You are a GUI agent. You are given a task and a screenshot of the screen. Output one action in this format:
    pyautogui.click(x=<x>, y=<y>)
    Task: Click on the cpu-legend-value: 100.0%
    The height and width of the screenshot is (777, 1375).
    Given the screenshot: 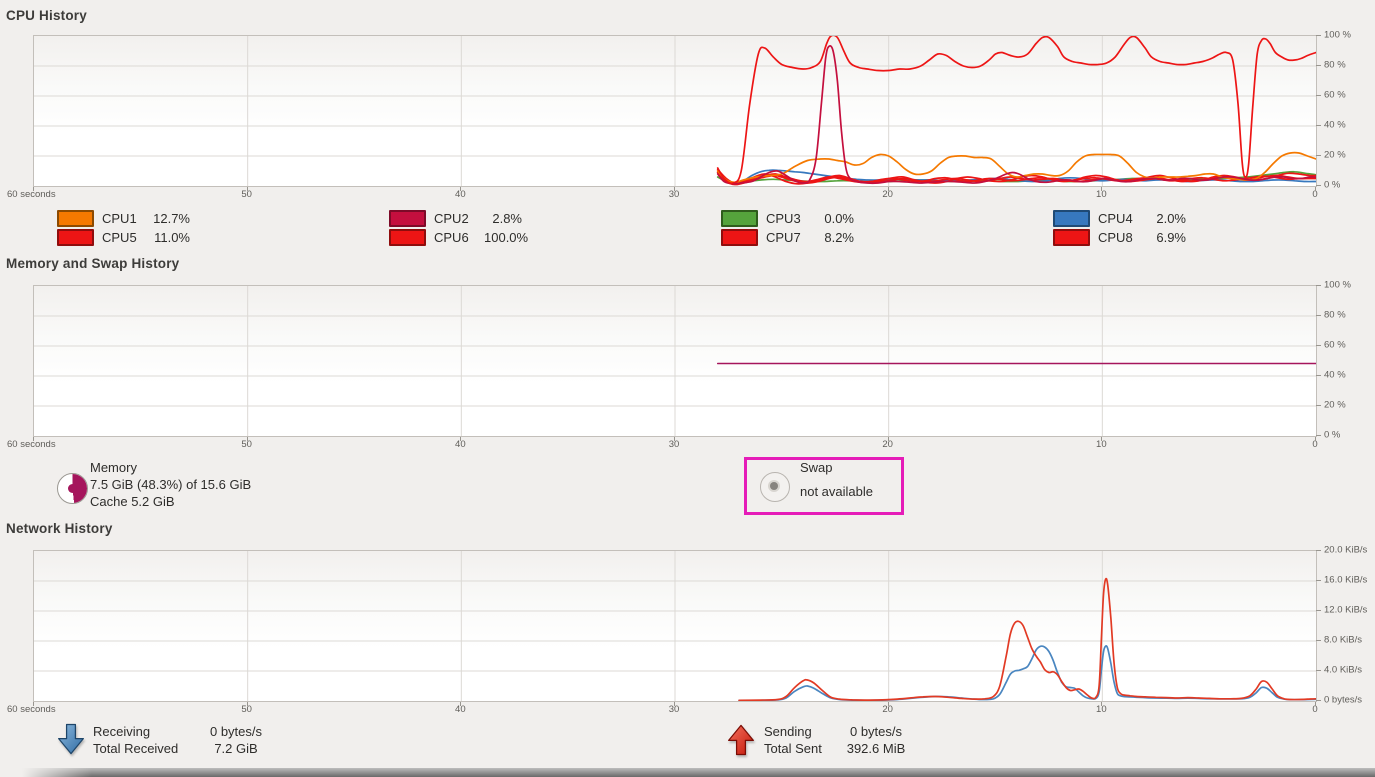 What is the action you would take?
    pyautogui.click(x=506, y=237)
    